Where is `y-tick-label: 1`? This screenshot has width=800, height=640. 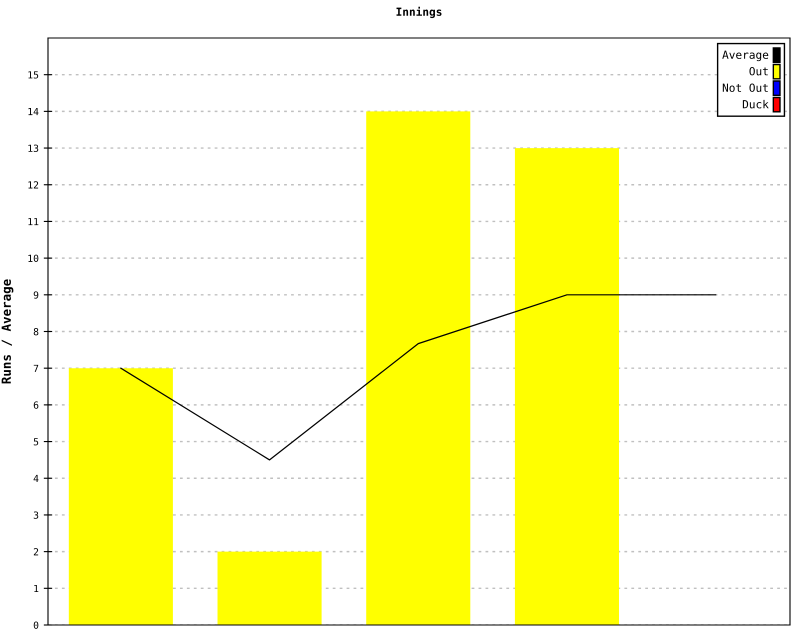 y-tick-label: 1 is located at coordinates (36, 588).